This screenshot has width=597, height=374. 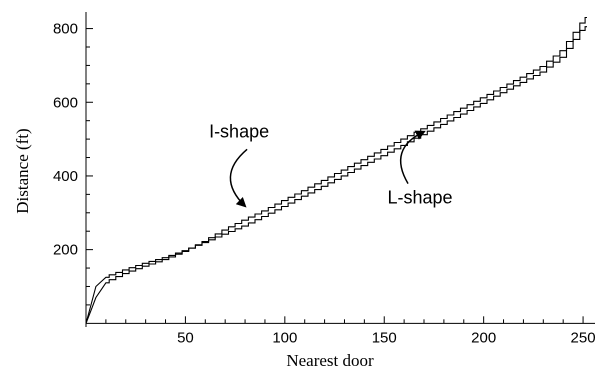 I want to click on x-tick-label: 50, so click(x=185, y=337).